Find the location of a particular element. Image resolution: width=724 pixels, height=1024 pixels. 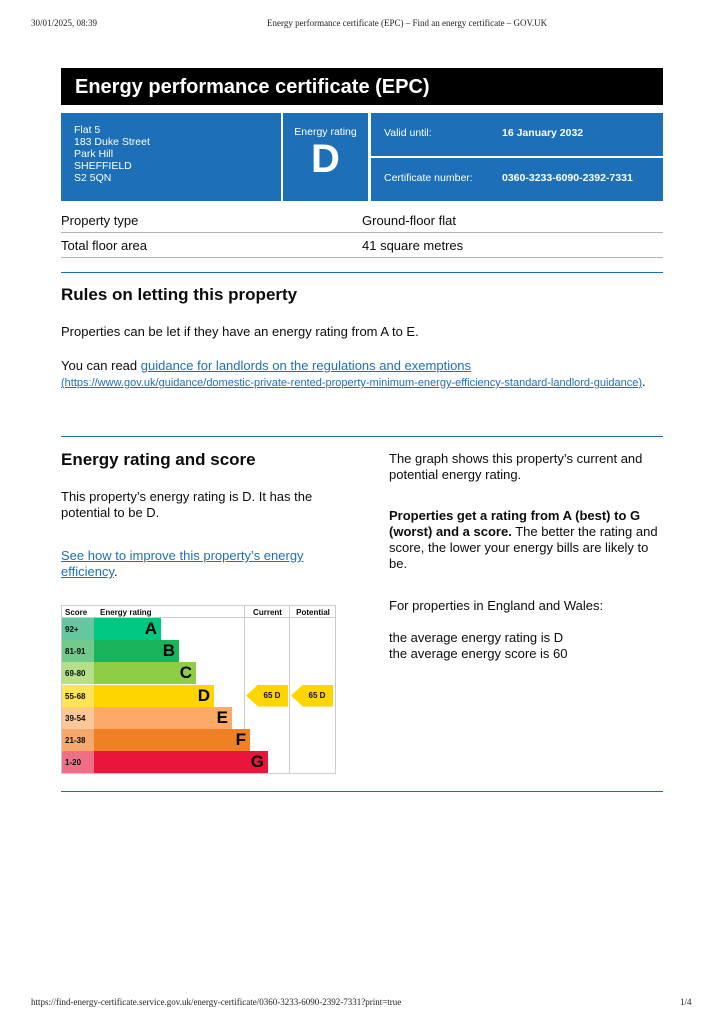

rating-bar-F: F is located at coordinates (172, 740).